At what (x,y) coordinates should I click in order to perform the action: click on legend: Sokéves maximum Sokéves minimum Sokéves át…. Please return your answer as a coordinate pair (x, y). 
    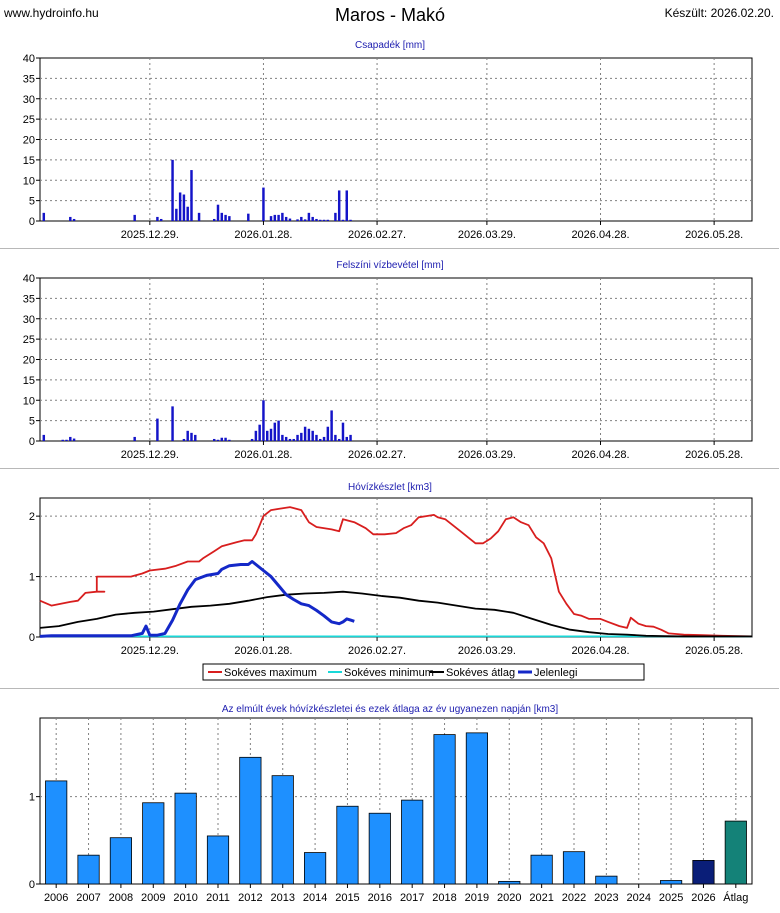
    Looking at the image, I should click on (423, 672).